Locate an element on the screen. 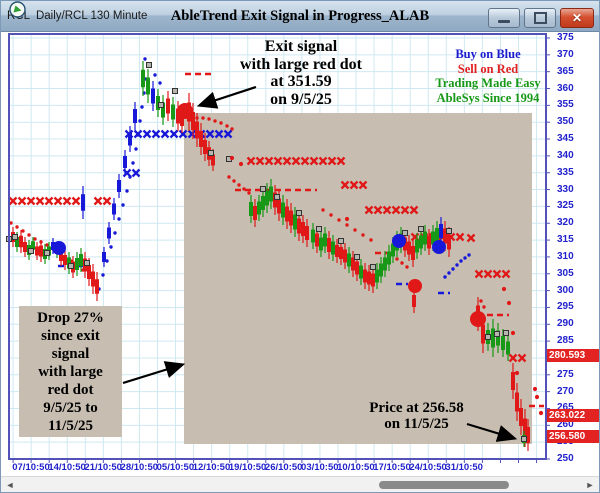 The height and width of the screenshot is (493, 600). x-axis-label: 17/10:50 is located at coordinates (392, 467).